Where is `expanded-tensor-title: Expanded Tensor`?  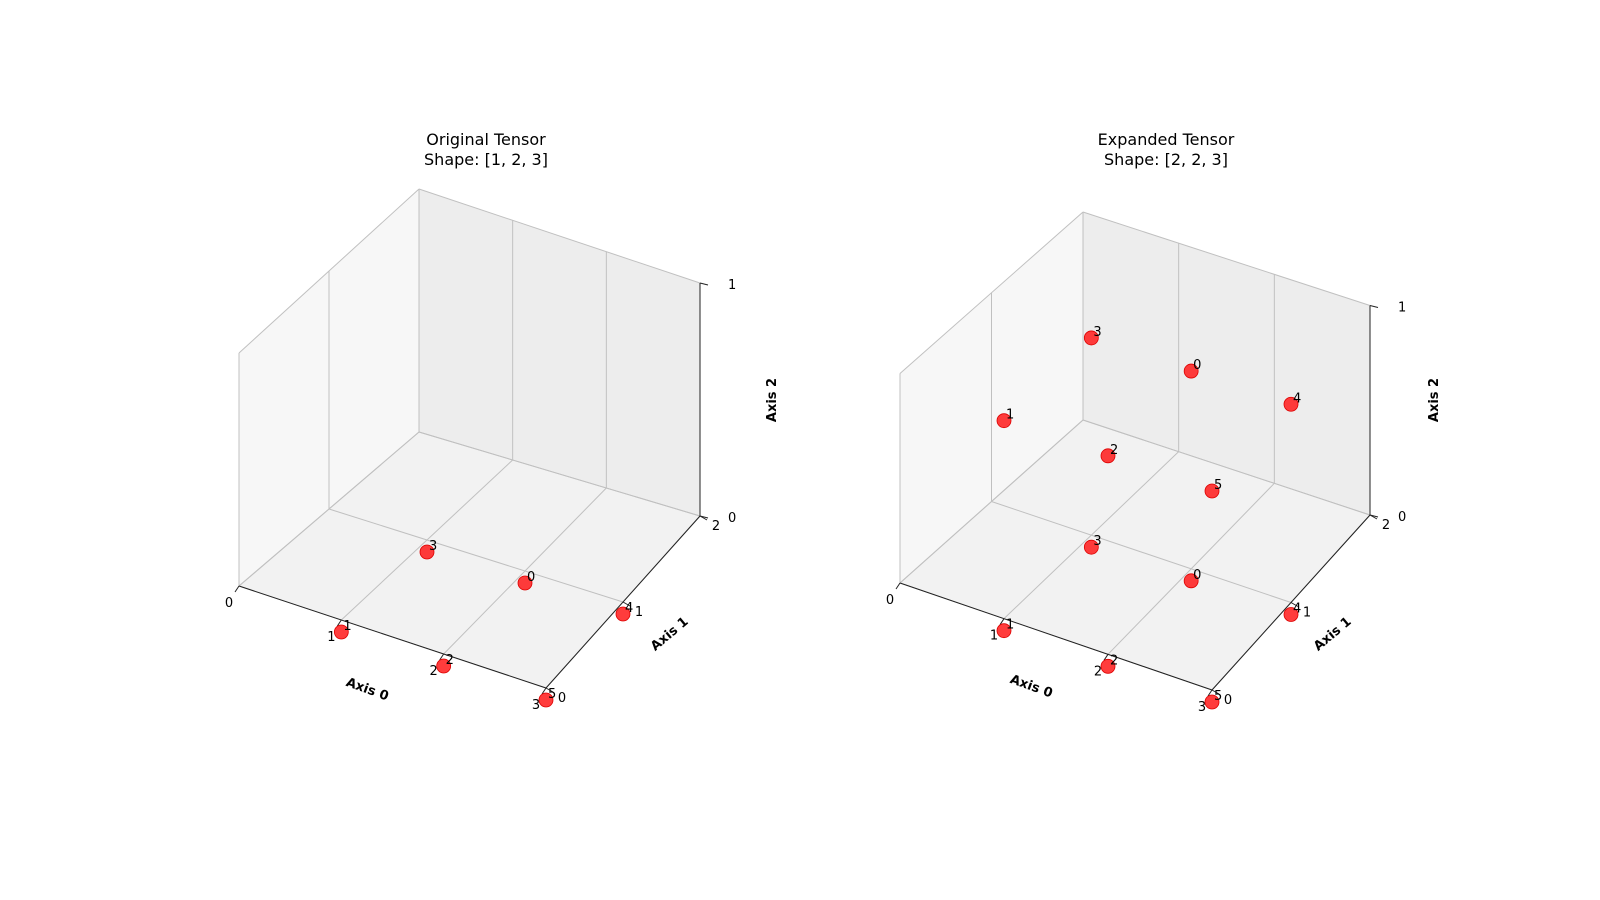 expanded-tensor-title: Expanded Tensor is located at coordinates (1166, 139).